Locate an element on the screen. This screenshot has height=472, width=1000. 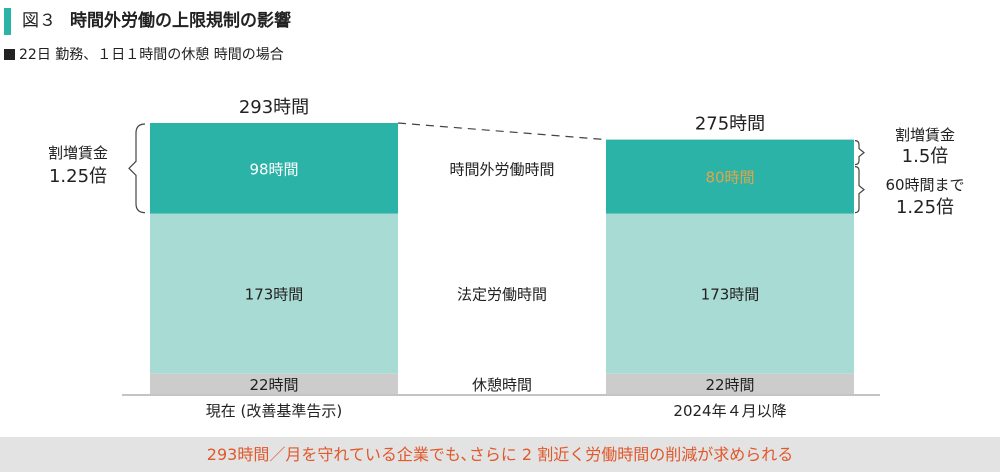
total-label-1: 293時間 is located at coordinates (274, 107).